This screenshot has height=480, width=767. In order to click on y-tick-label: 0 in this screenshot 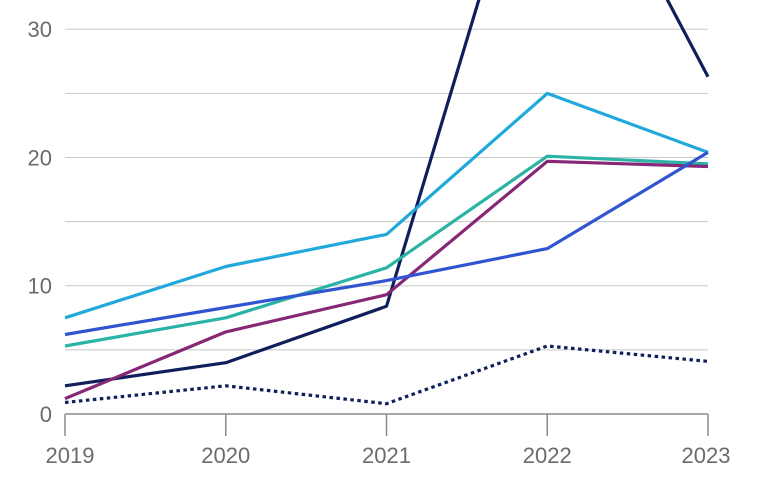, I will do `click(46, 414)`.